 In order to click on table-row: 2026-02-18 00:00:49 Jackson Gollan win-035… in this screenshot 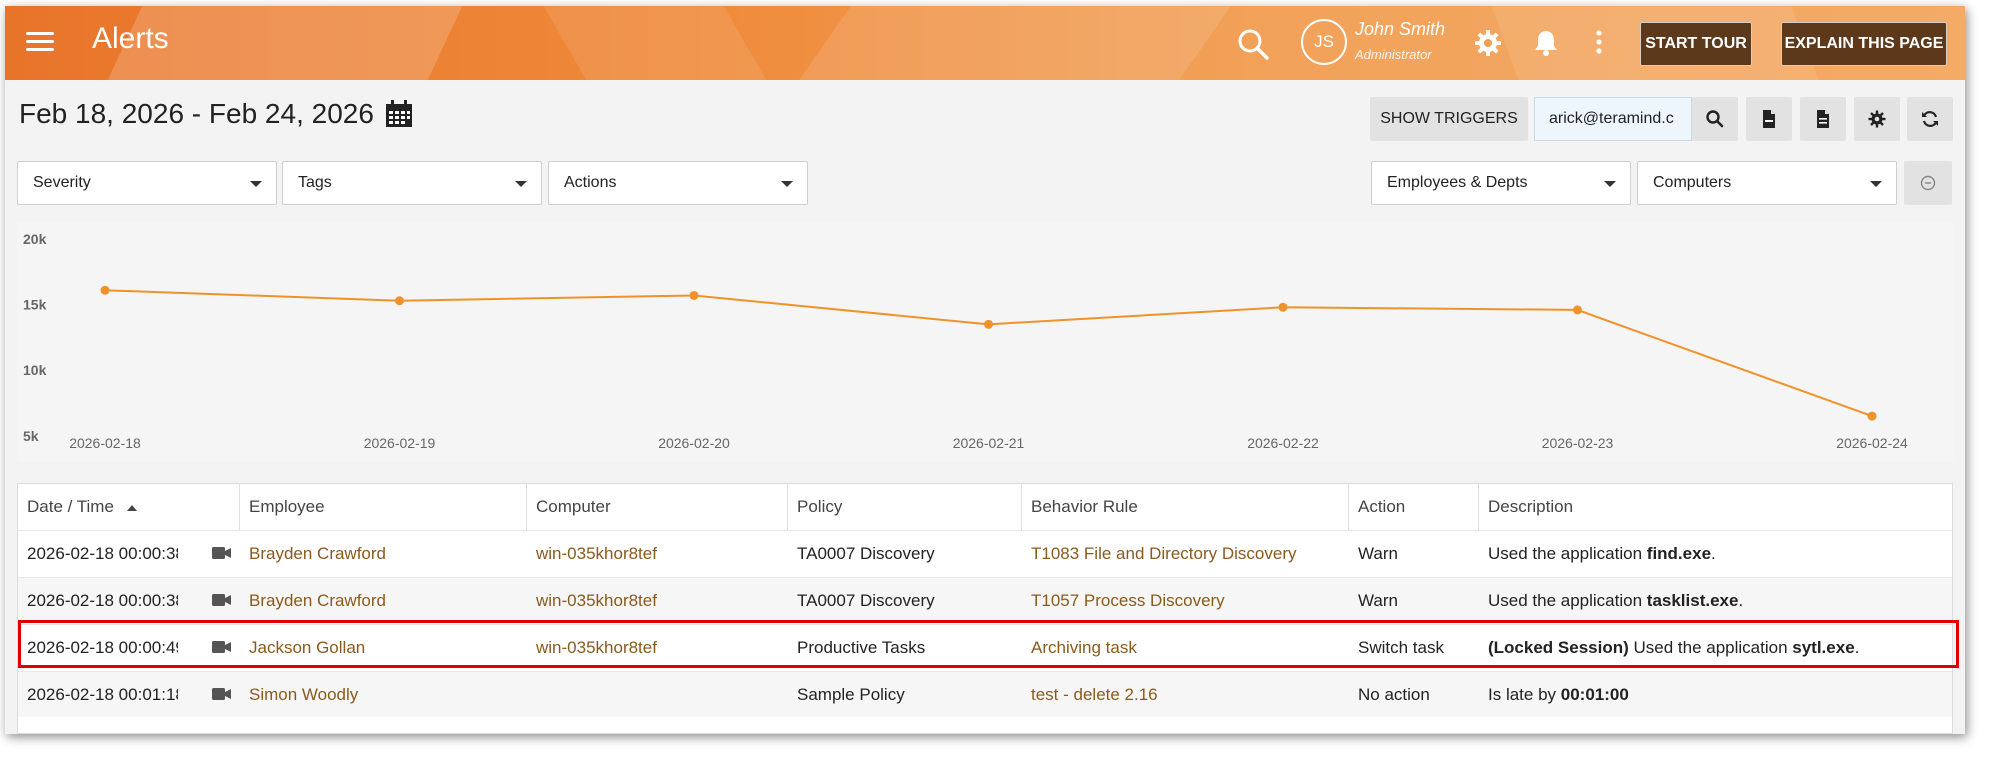, I will do `click(985, 647)`.